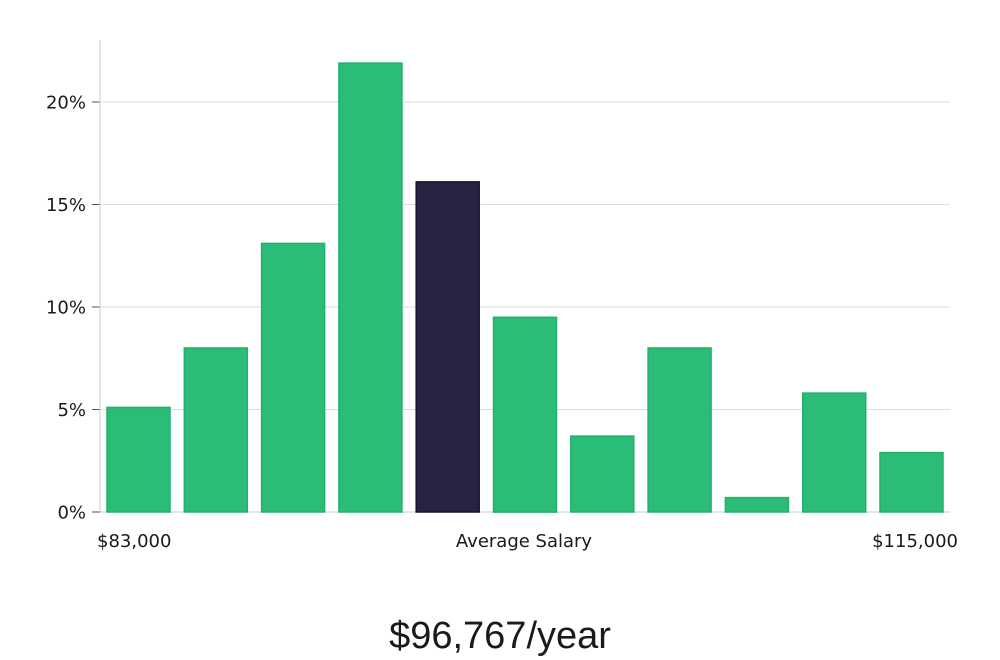 The width and height of the screenshot is (1000, 660). What do you see at coordinates (915, 541) in the screenshot?
I see `x-label-max: $115,000` at bounding box center [915, 541].